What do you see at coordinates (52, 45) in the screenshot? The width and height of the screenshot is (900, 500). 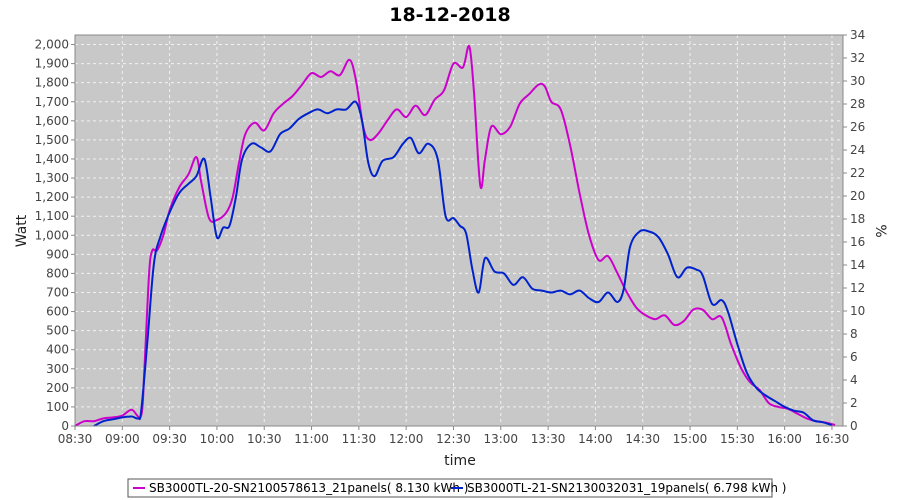 I see `y-tick-label: 2,000` at bounding box center [52, 45].